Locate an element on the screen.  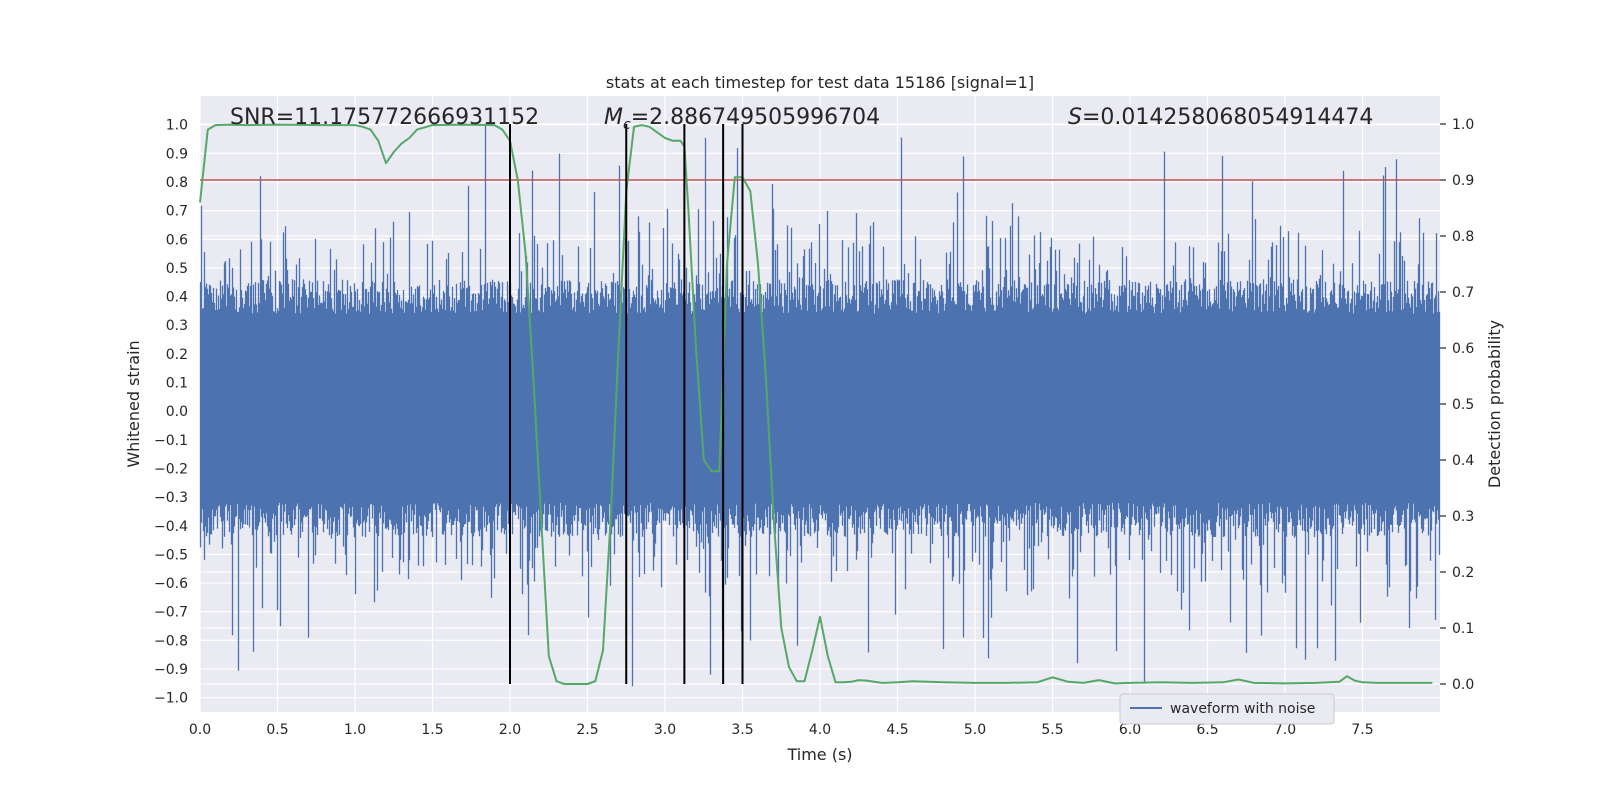
y-tick-label: −0.3 is located at coordinates (171, 498).